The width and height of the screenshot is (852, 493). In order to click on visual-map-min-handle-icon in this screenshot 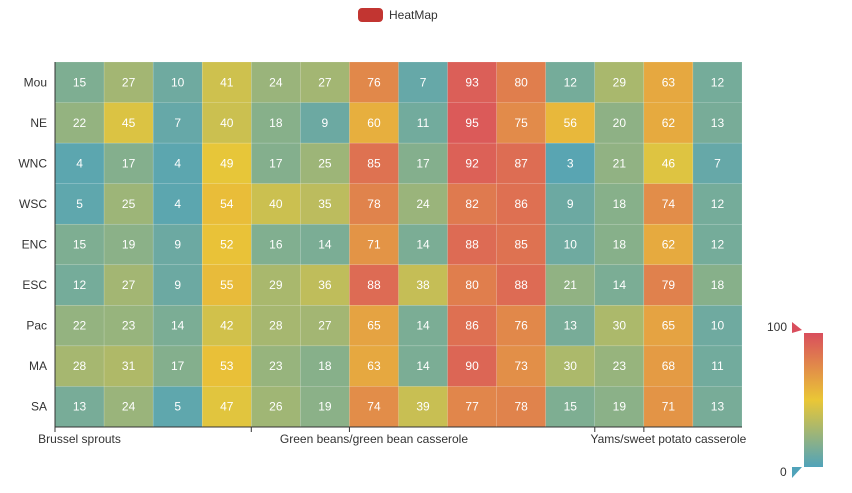, I will do `click(797, 472)`.